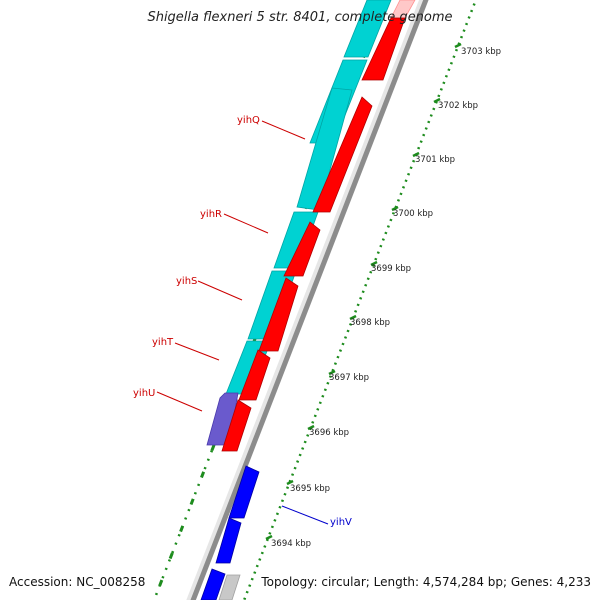  Describe the element at coordinates (77, 582) in the screenshot. I see `accession-label: Accession: NC_008258` at that location.